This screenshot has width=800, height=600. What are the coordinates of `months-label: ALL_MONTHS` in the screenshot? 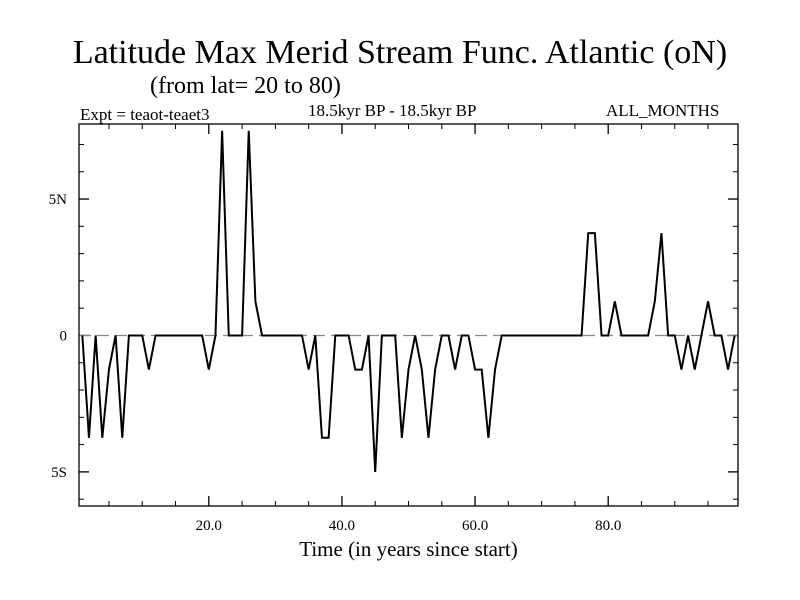 It's located at (663, 110).